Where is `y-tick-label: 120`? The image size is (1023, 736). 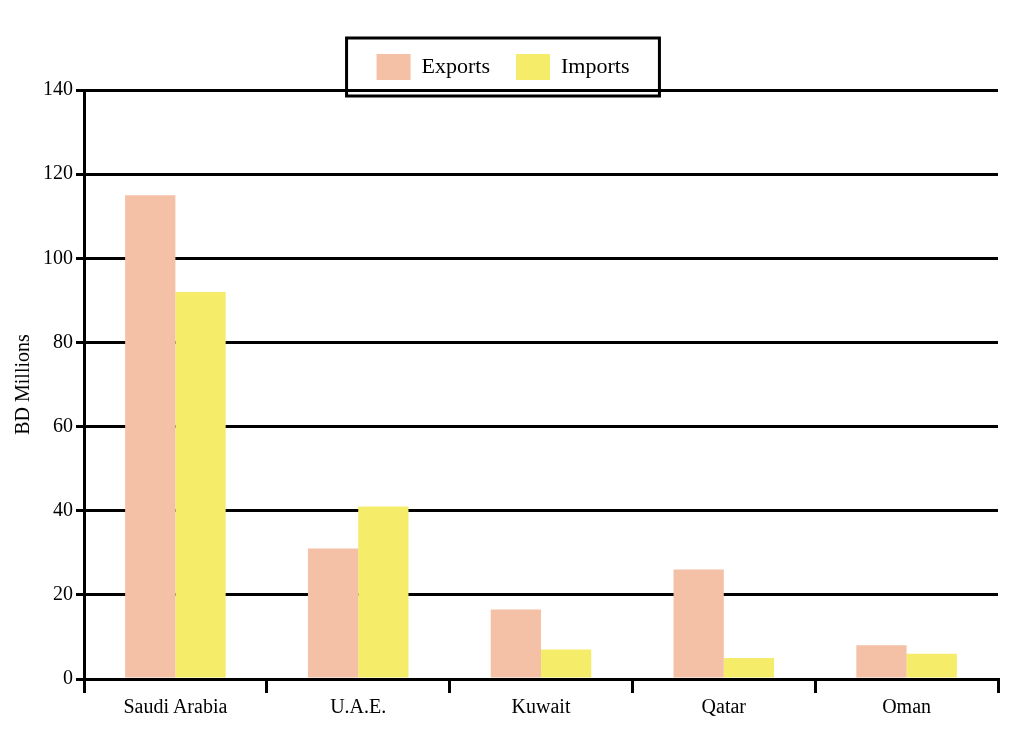
y-tick-label: 120 is located at coordinates (58, 172).